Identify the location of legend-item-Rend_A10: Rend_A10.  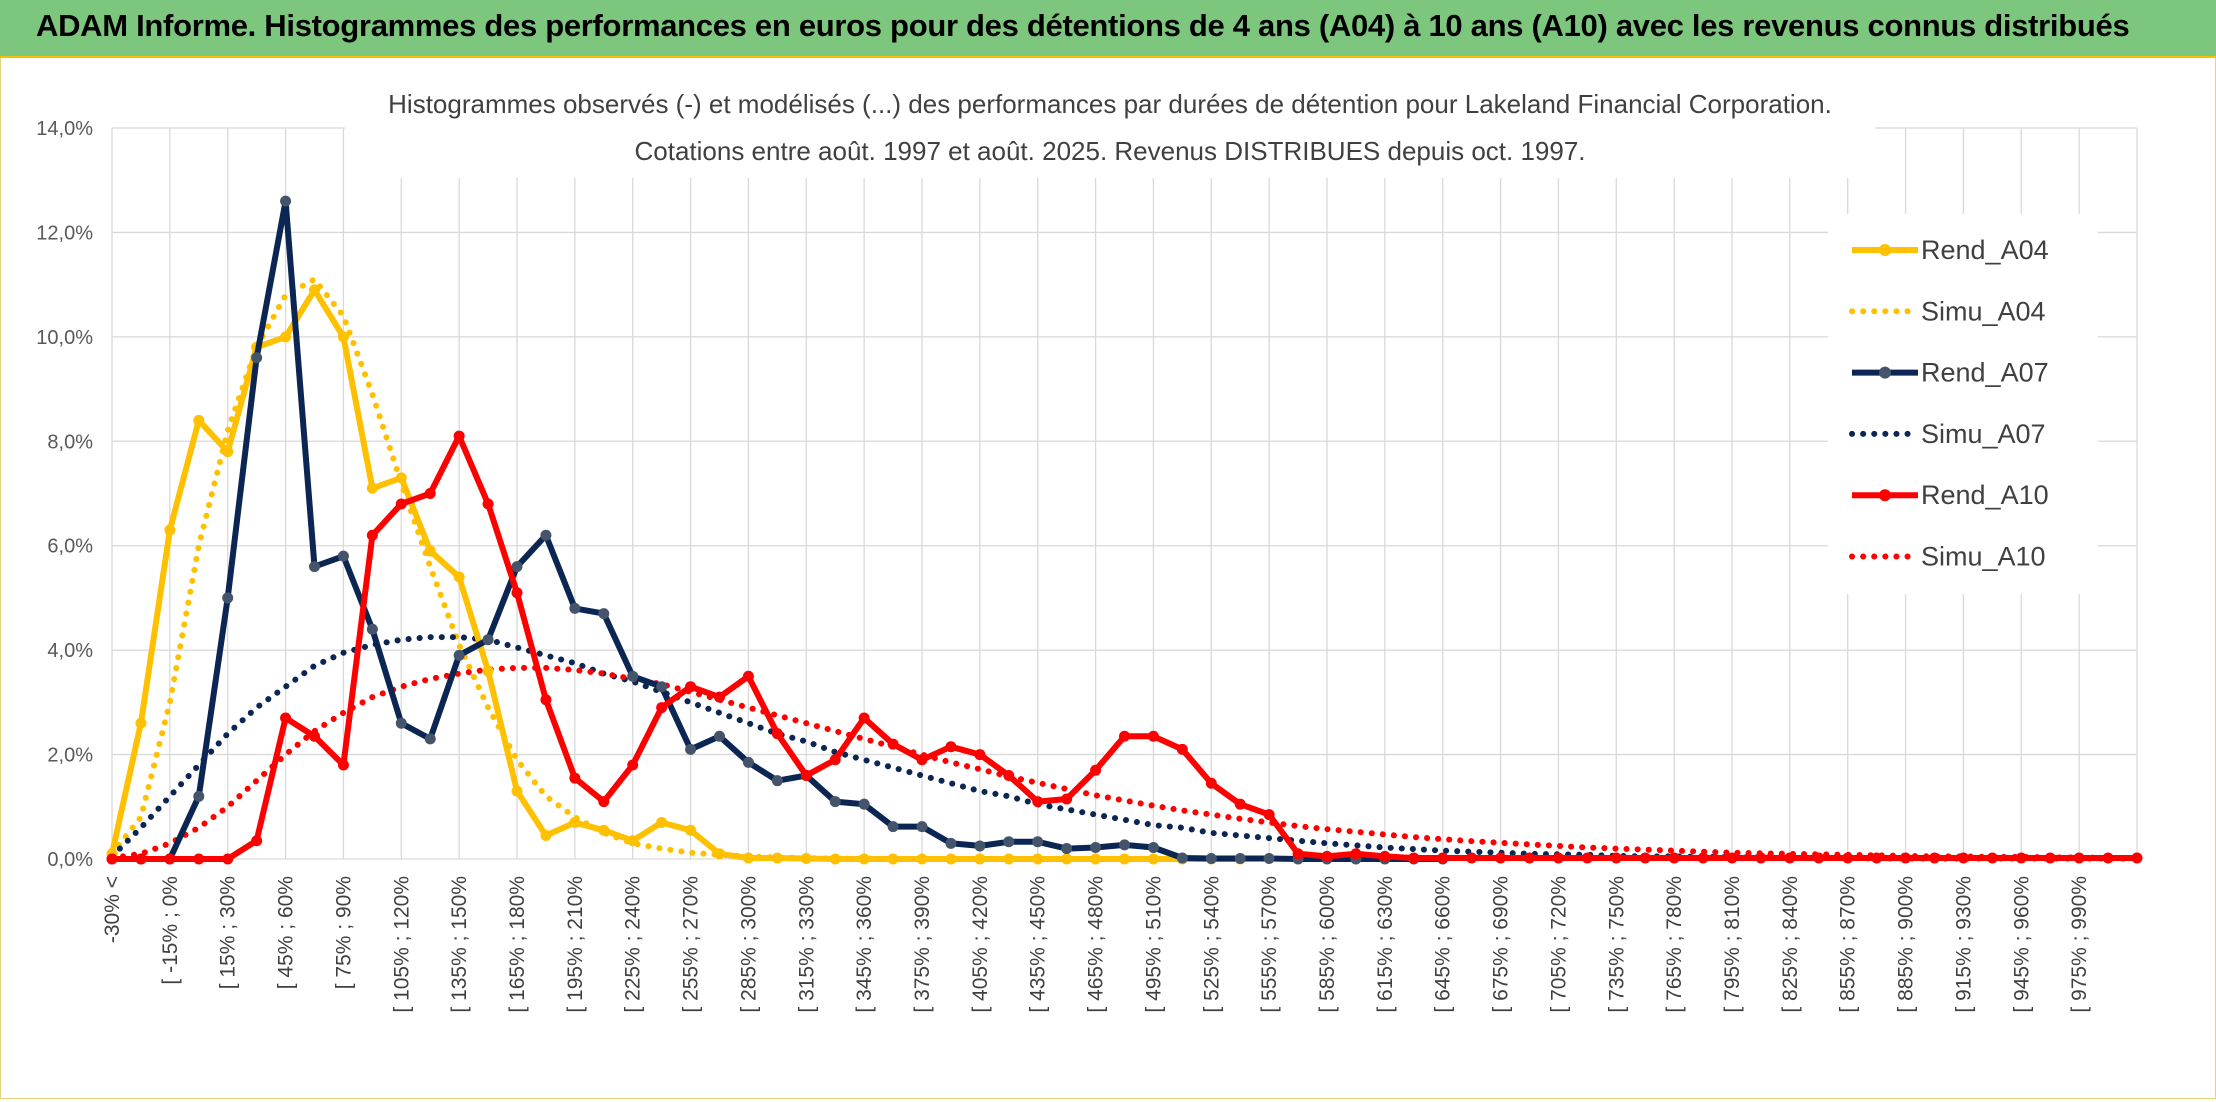
(1950, 495).